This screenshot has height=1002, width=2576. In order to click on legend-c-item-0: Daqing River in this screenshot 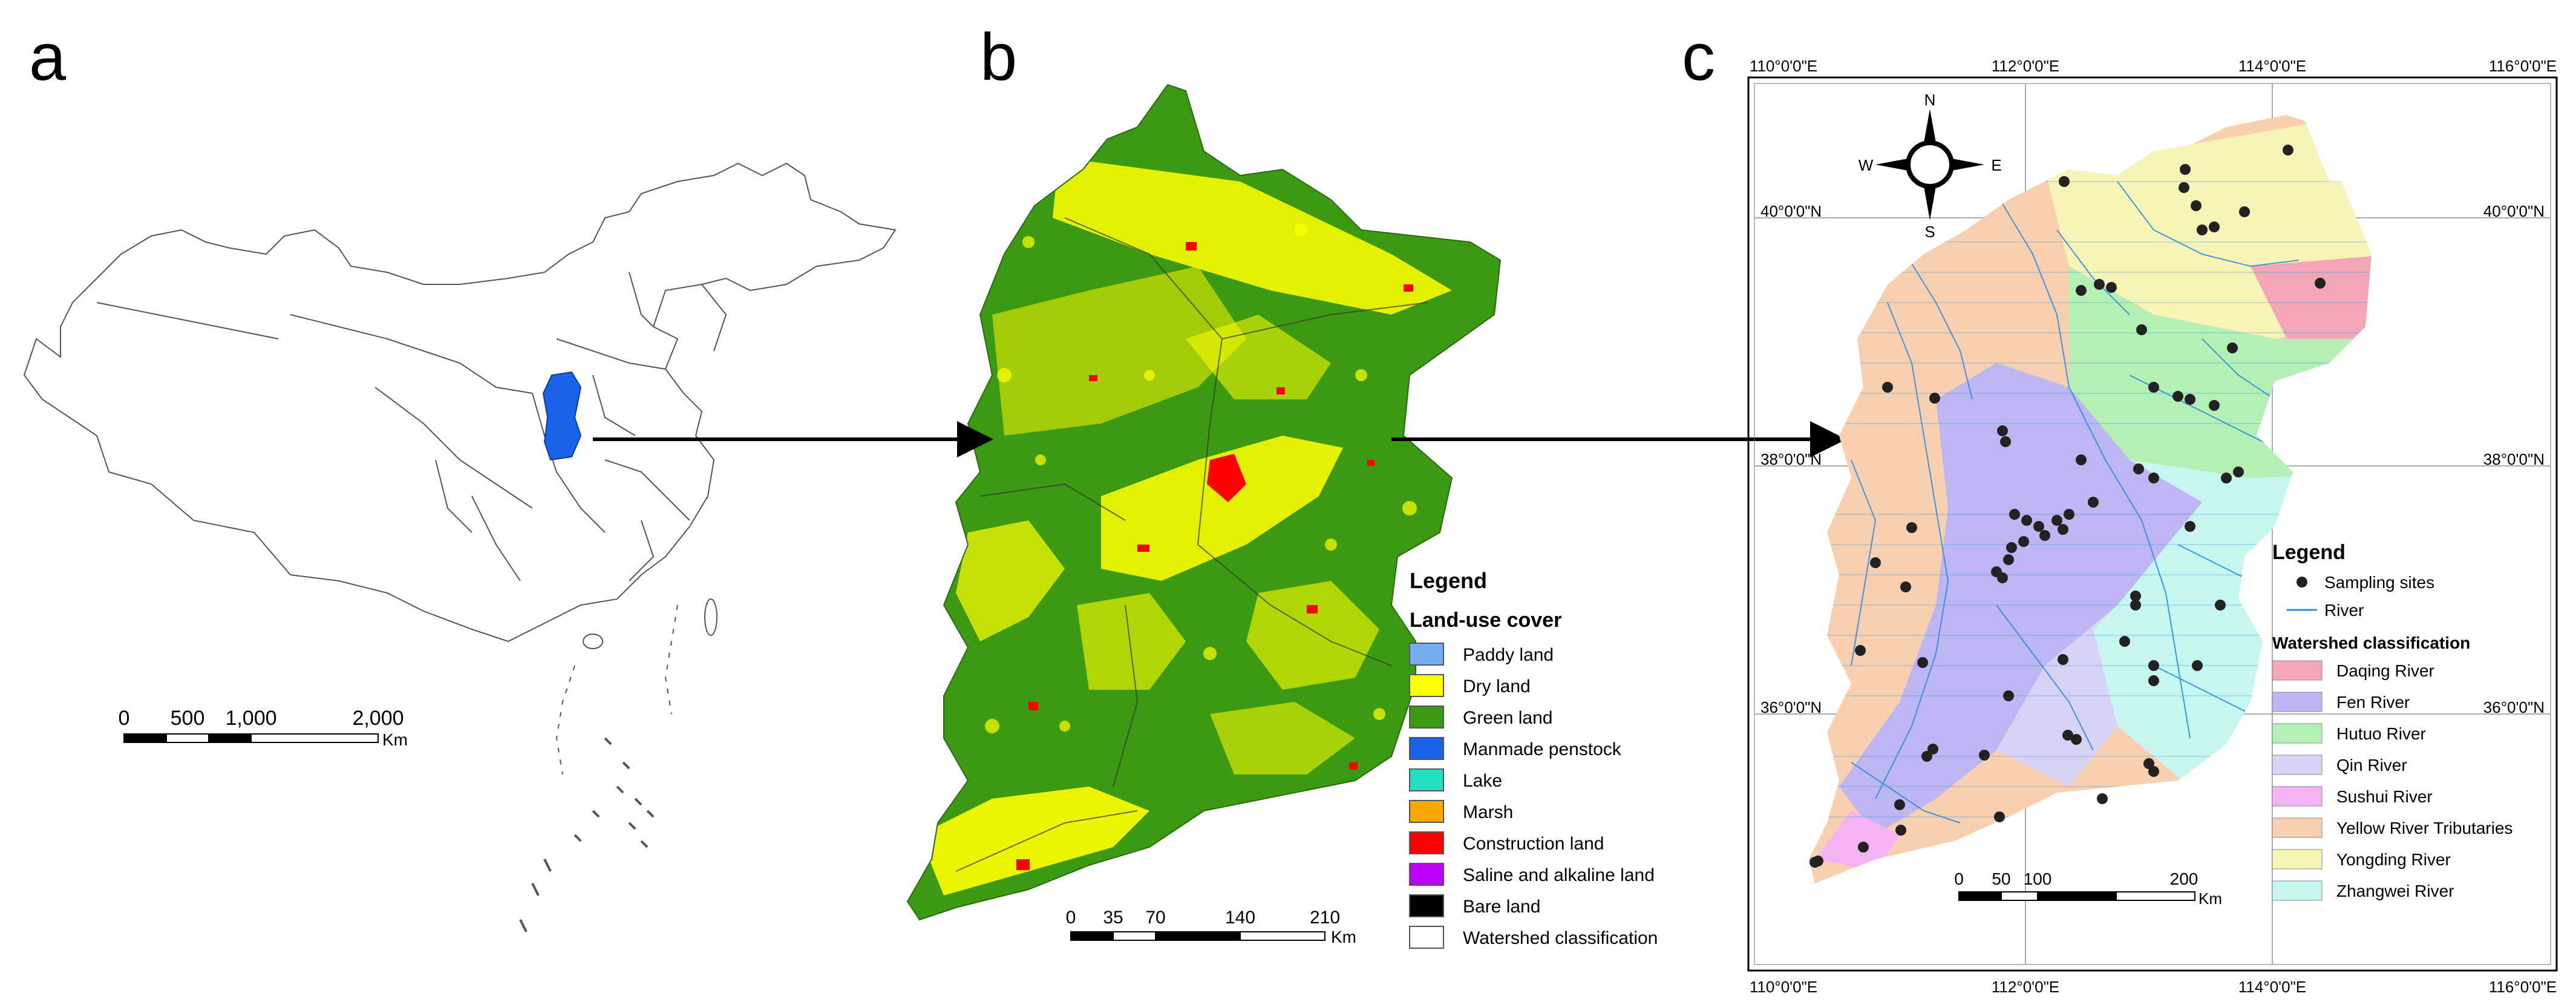, I will do `click(2385, 670)`.